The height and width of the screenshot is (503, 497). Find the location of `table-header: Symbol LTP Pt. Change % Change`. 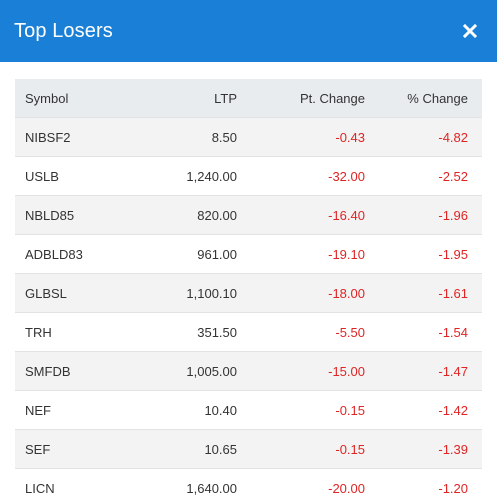

table-header: Symbol LTP Pt. Change % Change is located at coordinates (248, 98).